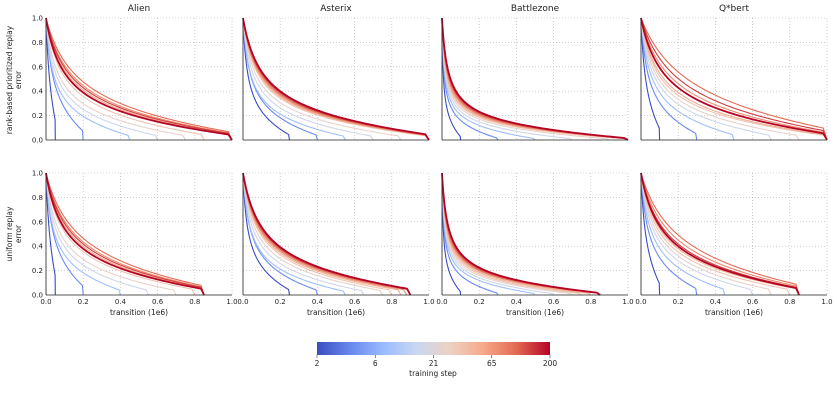  I want to click on subplot-uniform-3: 0.0 0.2 0.4 0.6 0.8 1.0 transition (1e6), so click(734, 244).